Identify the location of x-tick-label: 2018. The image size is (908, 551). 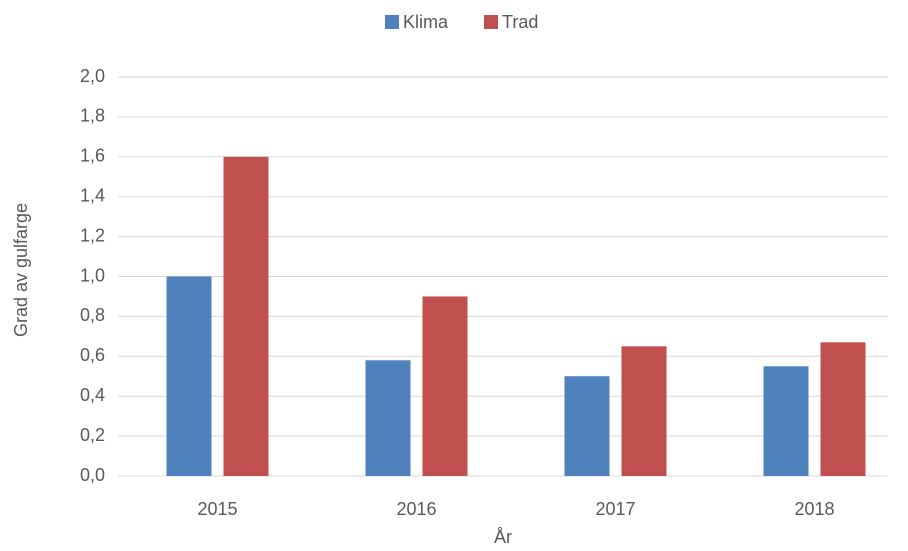
(814, 509).